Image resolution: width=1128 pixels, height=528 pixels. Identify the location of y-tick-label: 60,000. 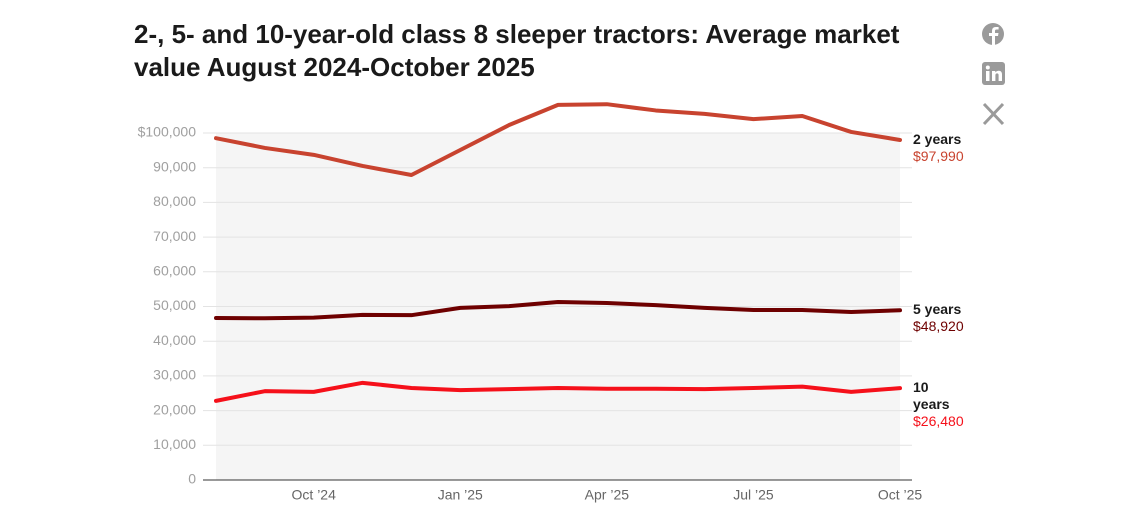
(174, 271).